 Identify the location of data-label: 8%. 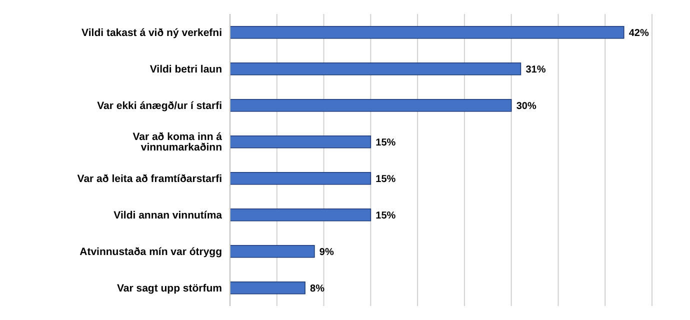
(317, 288).